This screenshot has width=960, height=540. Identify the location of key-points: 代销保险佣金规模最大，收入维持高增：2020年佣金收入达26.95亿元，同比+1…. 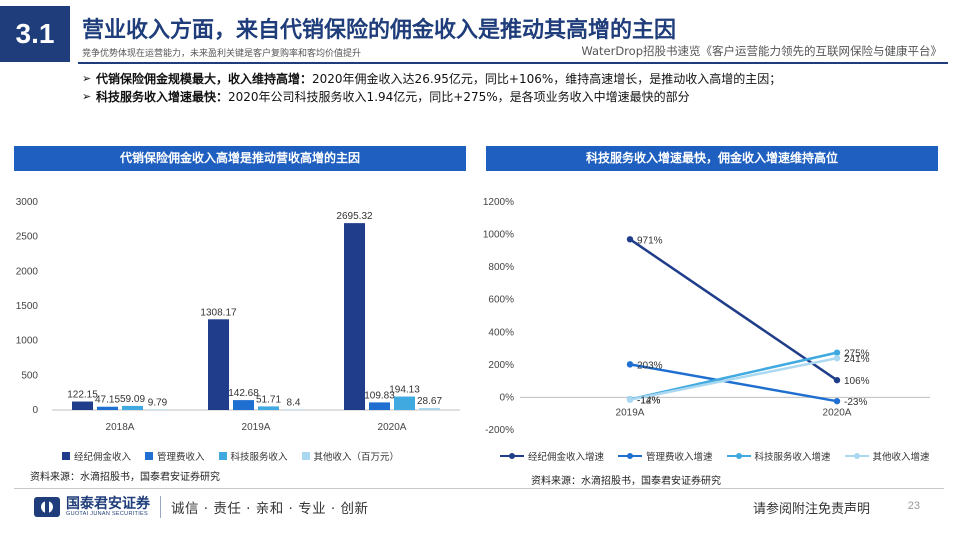
(492, 88).